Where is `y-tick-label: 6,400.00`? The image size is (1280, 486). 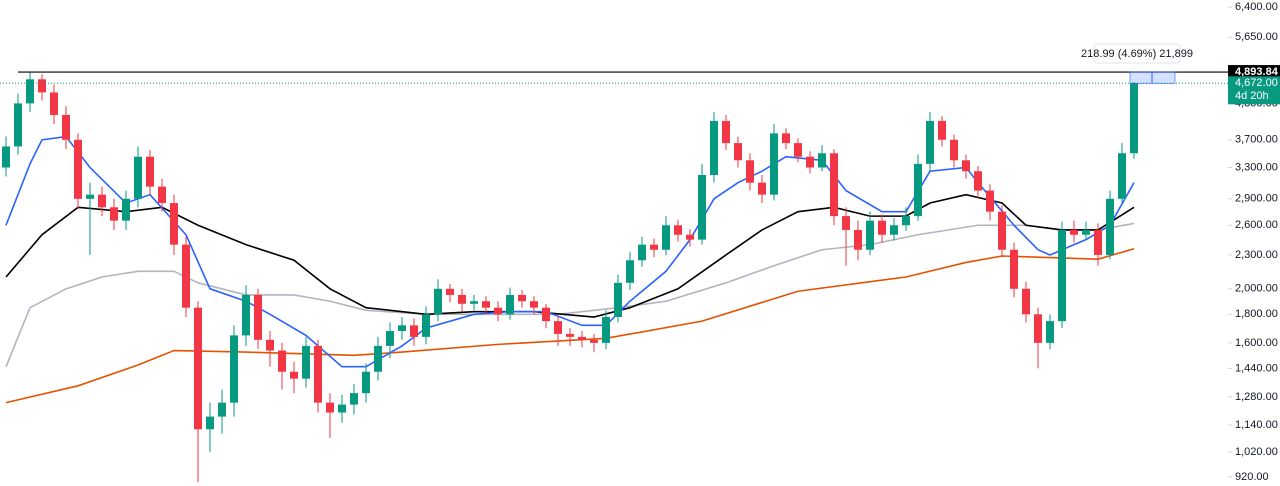 y-tick-label: 6,400.00 is located at coordinates (1256, 7).